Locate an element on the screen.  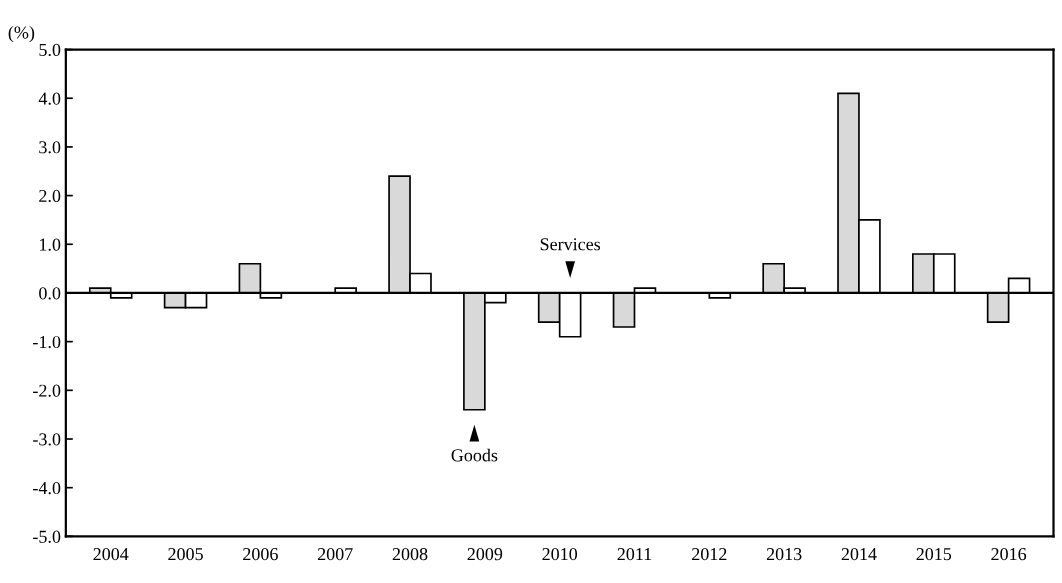
y-tick-label: 3.0 is located at coordinates (50, 147).